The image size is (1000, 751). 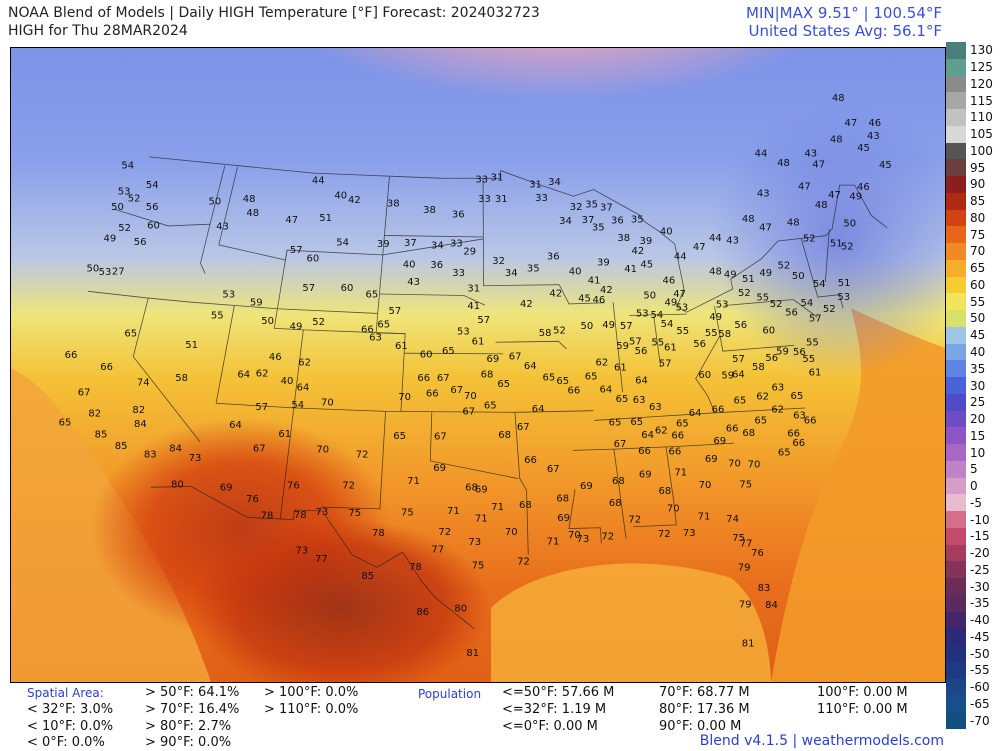 I want to click on colorbar-tick-label: 95, so click(x=978, y=167).